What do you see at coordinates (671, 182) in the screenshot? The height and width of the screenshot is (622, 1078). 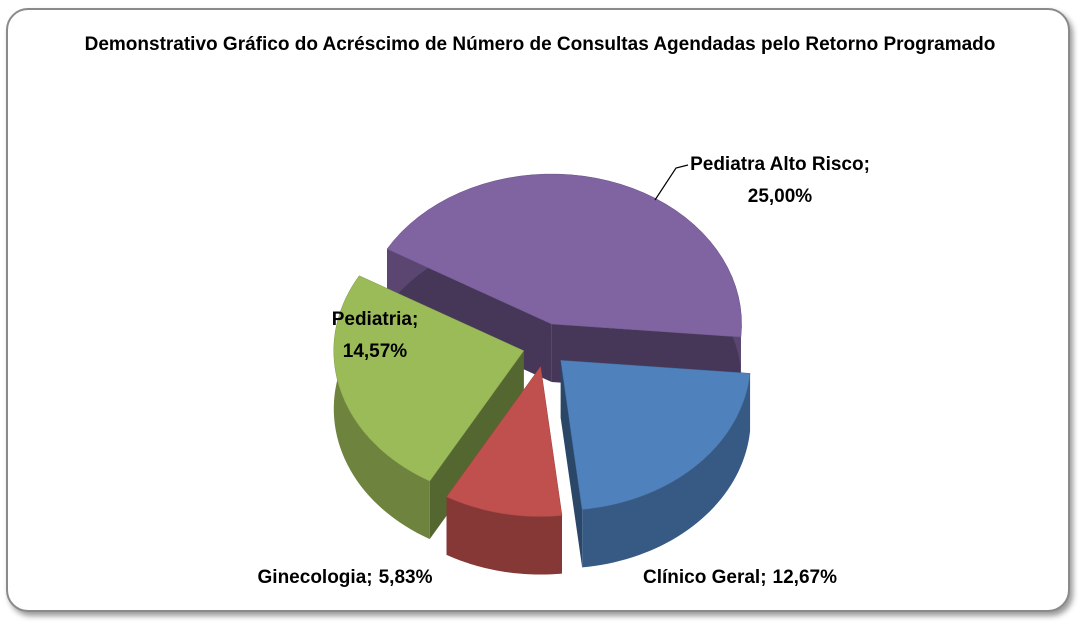 I see `leader-line` at bounding box center [671, 182].